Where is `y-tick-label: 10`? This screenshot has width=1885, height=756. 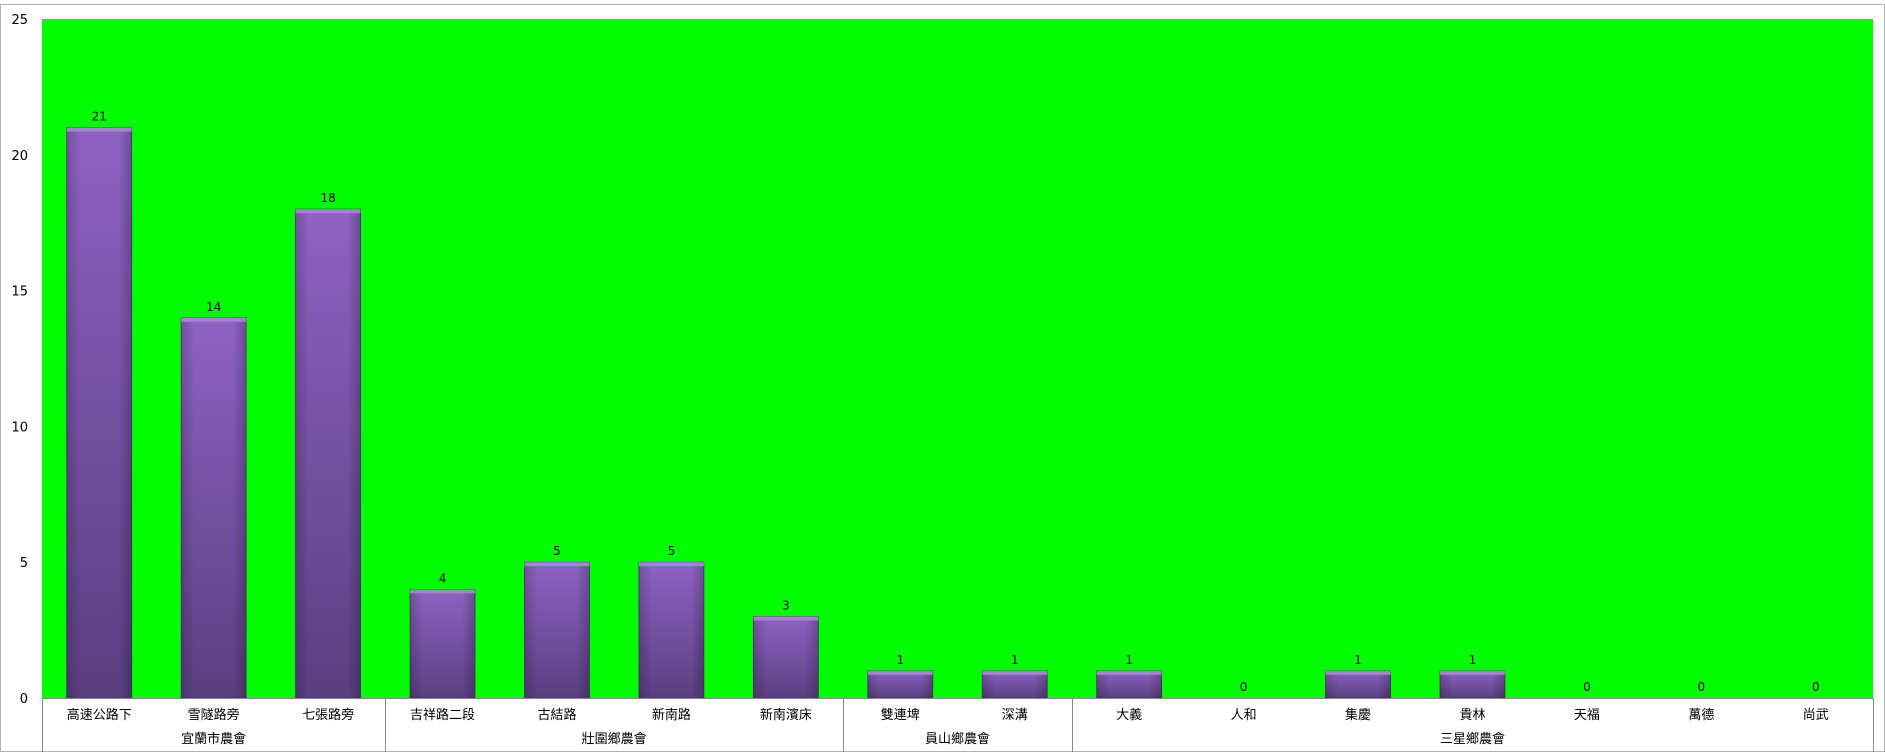
y-tick-label: 10 is located at coordinates (19, 427).